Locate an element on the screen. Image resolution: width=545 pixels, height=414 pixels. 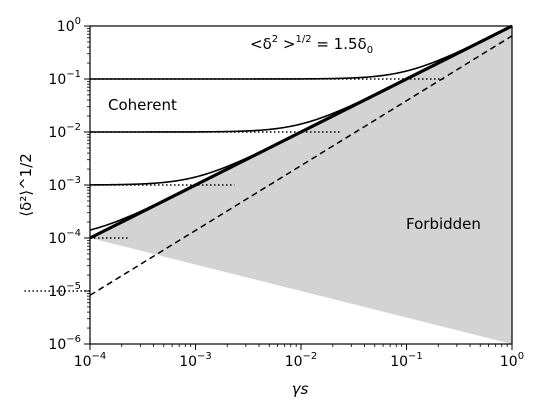
y-tick-label: 10⁰ is located at coordinates (69, 25).